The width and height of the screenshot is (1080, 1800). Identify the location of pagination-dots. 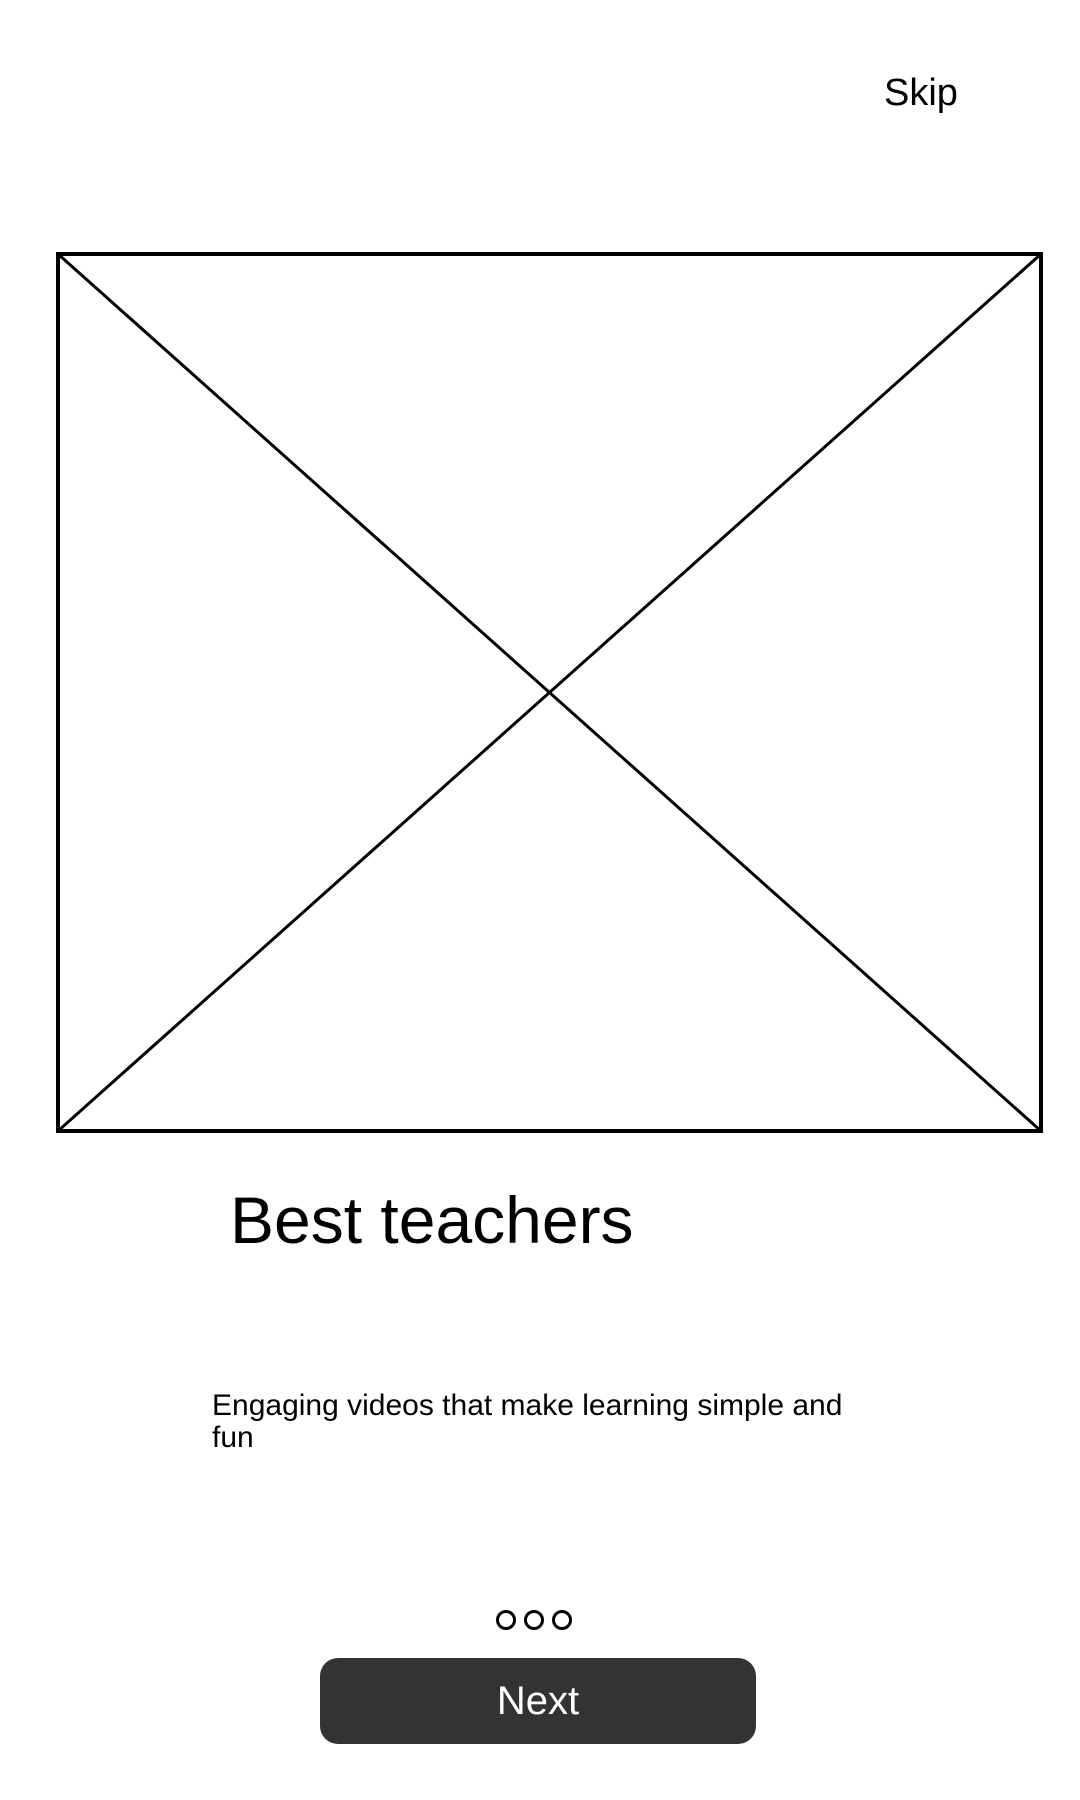
(534, 1620).